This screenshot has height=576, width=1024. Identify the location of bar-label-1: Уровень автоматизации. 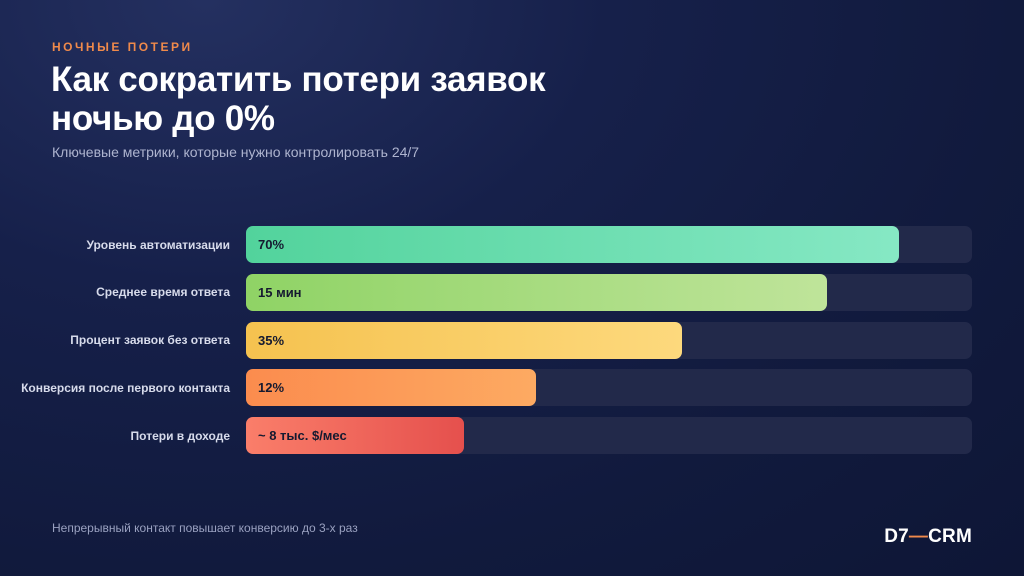
(158, 244).